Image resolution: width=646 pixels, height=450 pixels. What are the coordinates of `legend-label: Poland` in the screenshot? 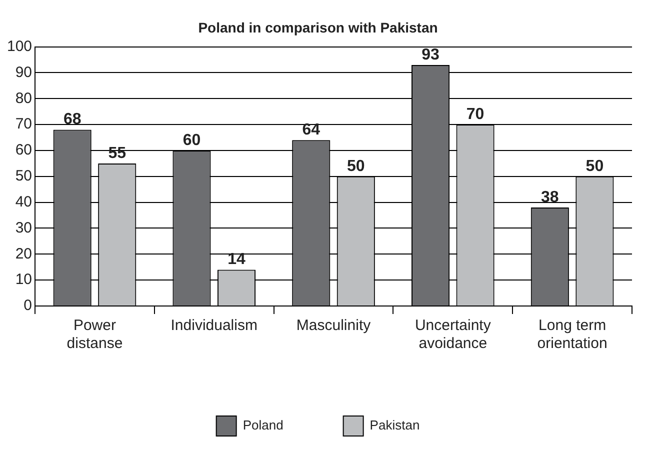 It's located at (263, 425).